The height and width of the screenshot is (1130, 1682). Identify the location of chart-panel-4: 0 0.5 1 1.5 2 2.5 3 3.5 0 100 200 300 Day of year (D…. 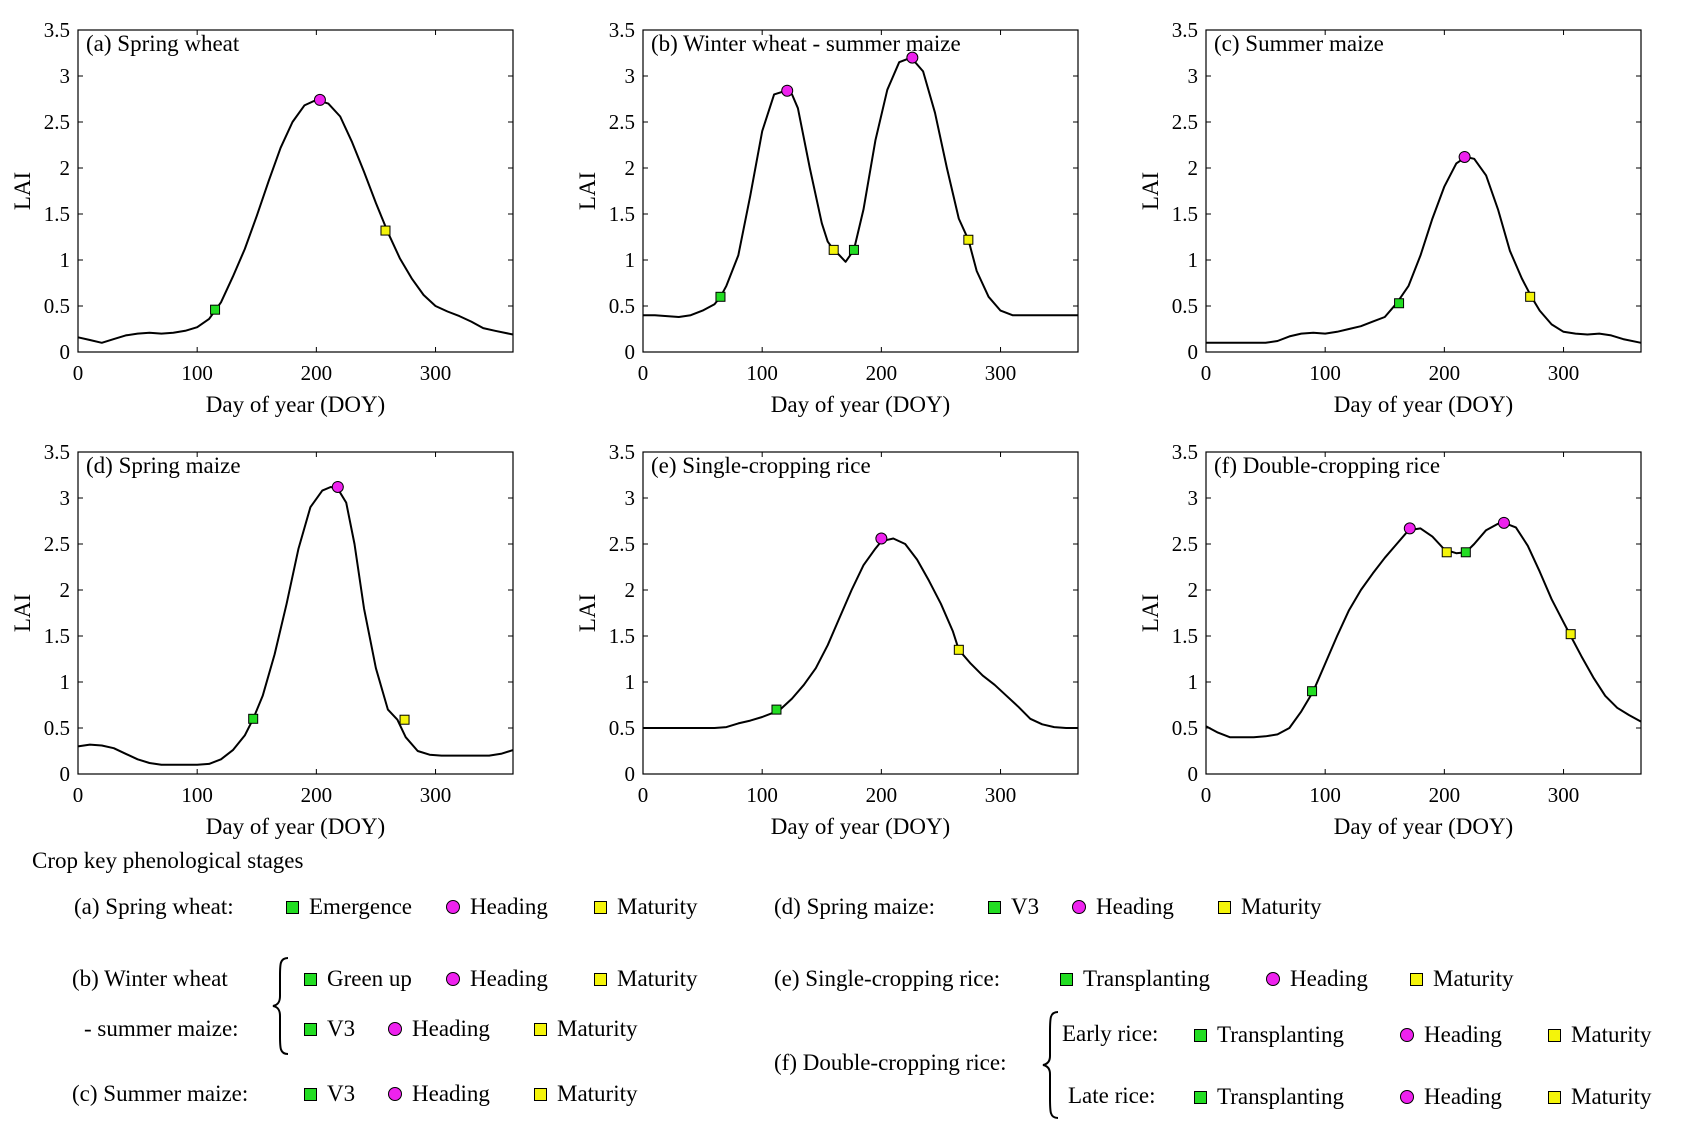
(262, 639).